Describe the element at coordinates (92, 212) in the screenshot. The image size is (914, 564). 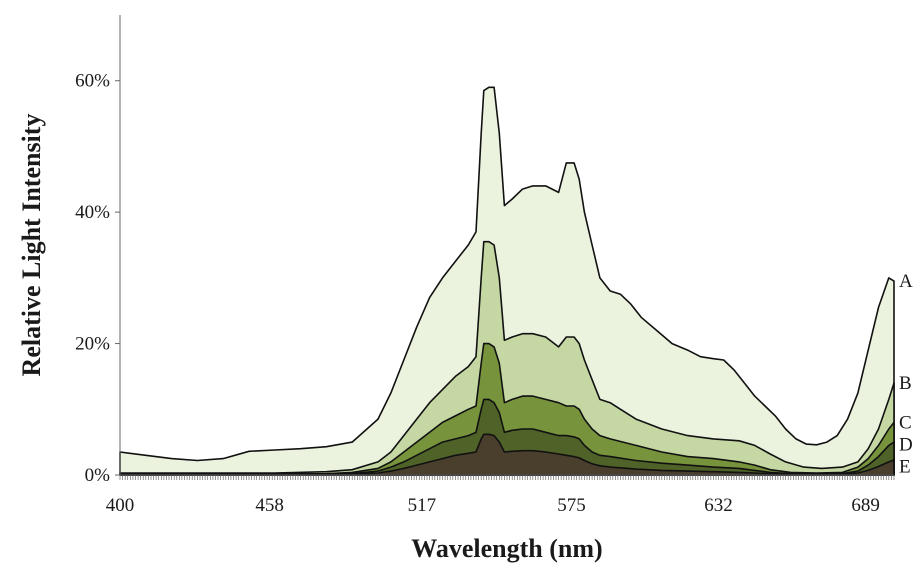
I see `y-tick-label: 40%` at that location.